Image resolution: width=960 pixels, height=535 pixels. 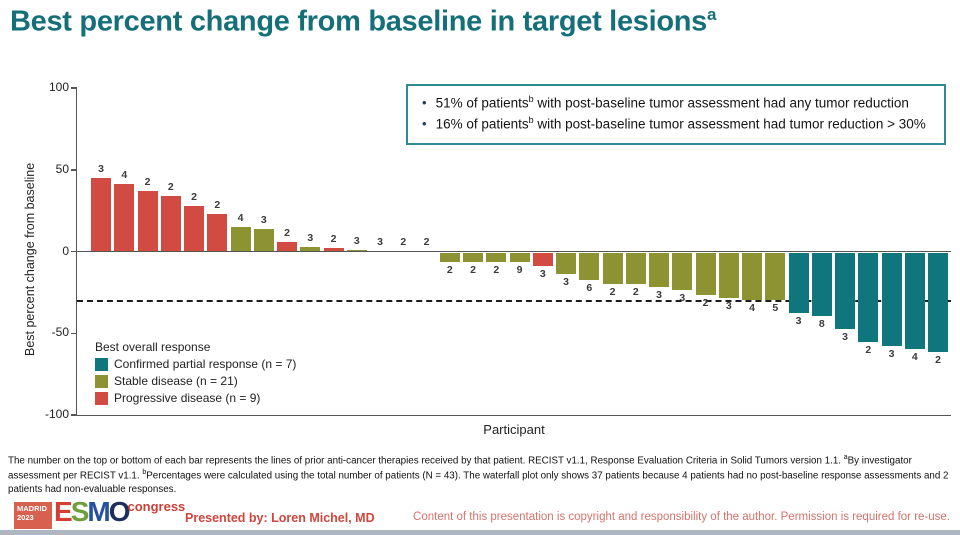 I want to click on legend-item-progressive-disease: Progressive disease (n = 9), so click(x=195, y=398).